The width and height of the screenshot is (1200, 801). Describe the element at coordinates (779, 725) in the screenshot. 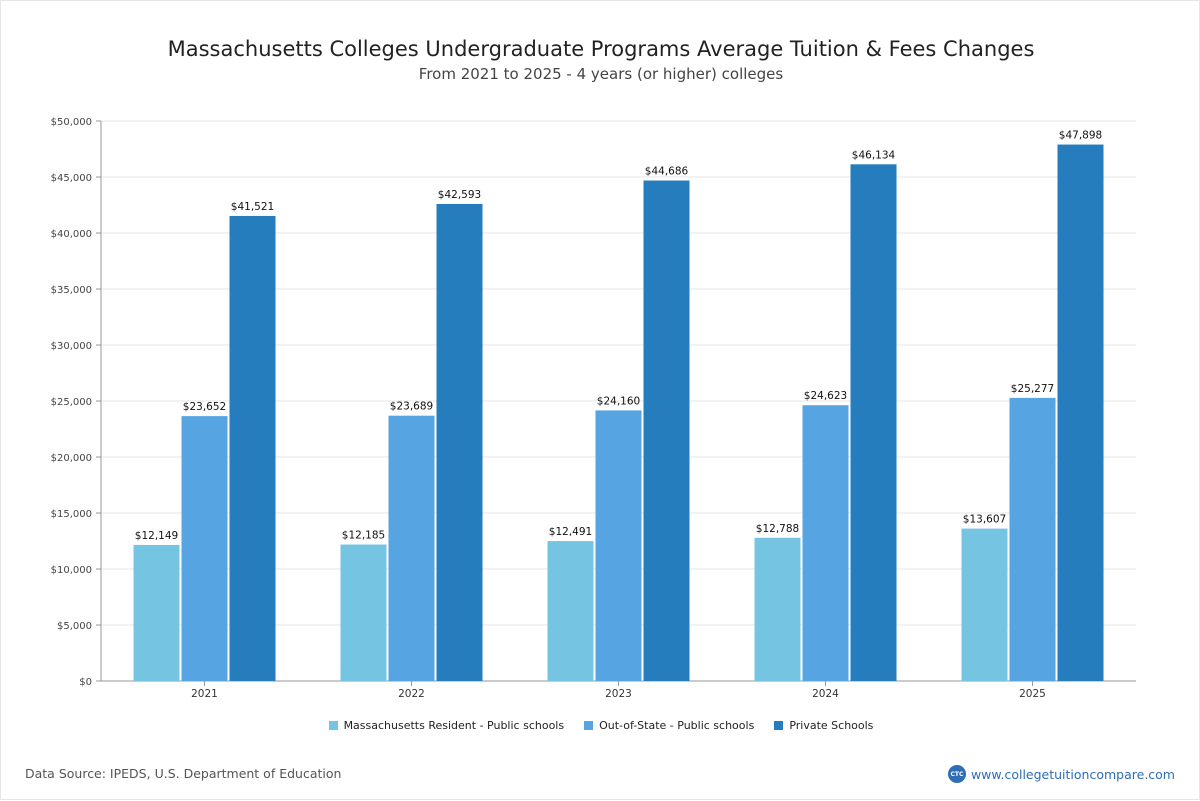

I see `legend-swatch-private` at that location.